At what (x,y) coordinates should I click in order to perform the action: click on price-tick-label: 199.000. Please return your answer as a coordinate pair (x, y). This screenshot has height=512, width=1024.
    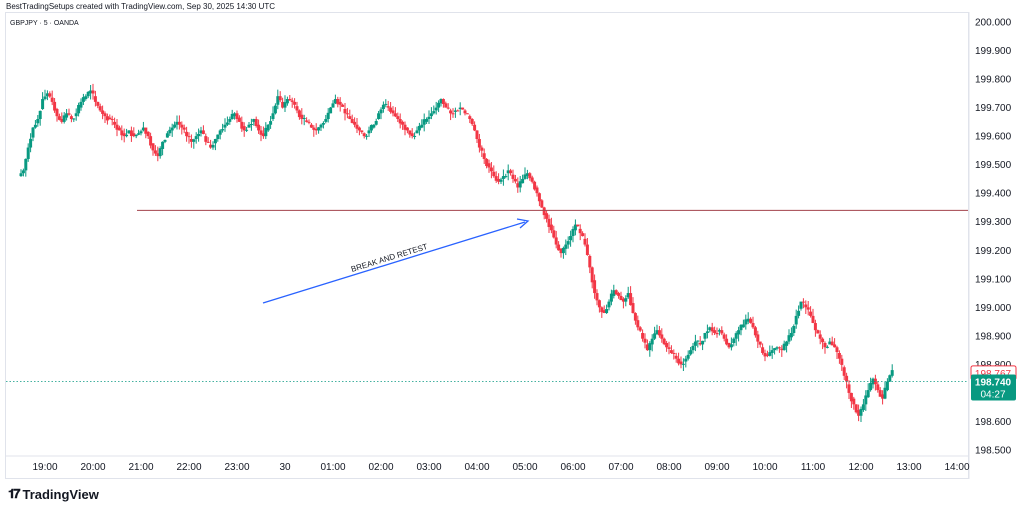
    Looking at the image, I should click on (993, 308).